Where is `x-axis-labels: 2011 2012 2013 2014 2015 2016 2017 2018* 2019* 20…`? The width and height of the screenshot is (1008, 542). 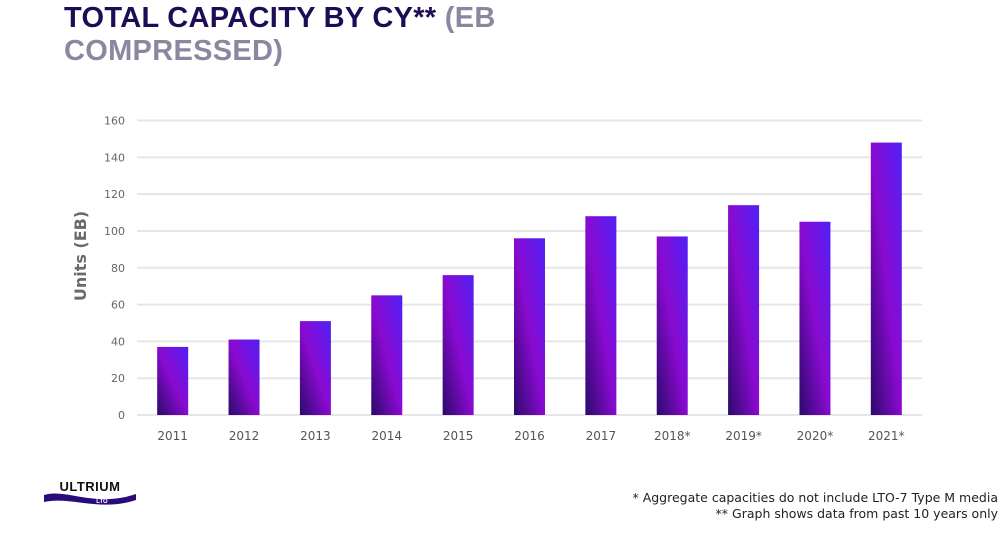 x-axis-labels: 2011 2012 2013 2014 2015 2016 2017 2018* 2019* 20… is located at coordinates (530, 436).